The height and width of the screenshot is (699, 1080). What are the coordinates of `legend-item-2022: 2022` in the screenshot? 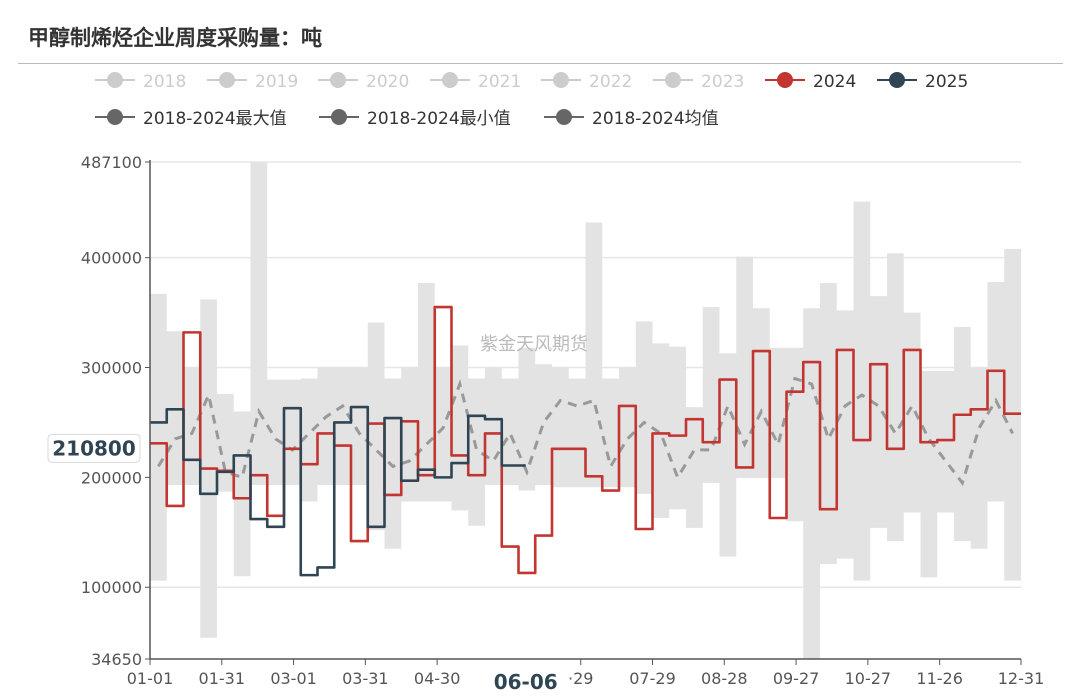 It's located at (586, 82).